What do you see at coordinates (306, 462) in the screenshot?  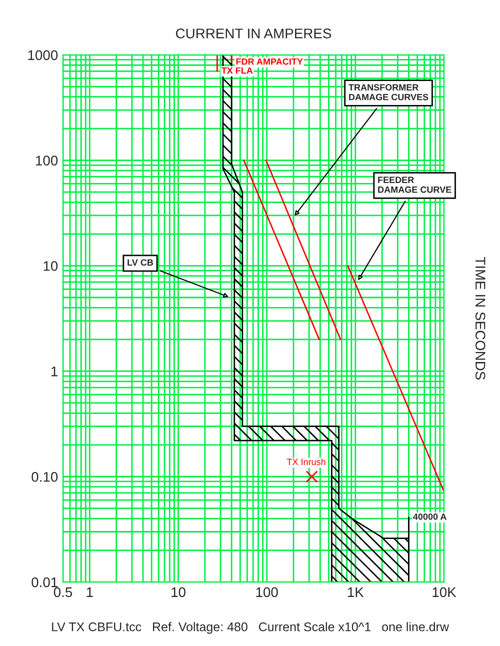 I see `series-label: TX Inrush` at bounding box center [306, 462].